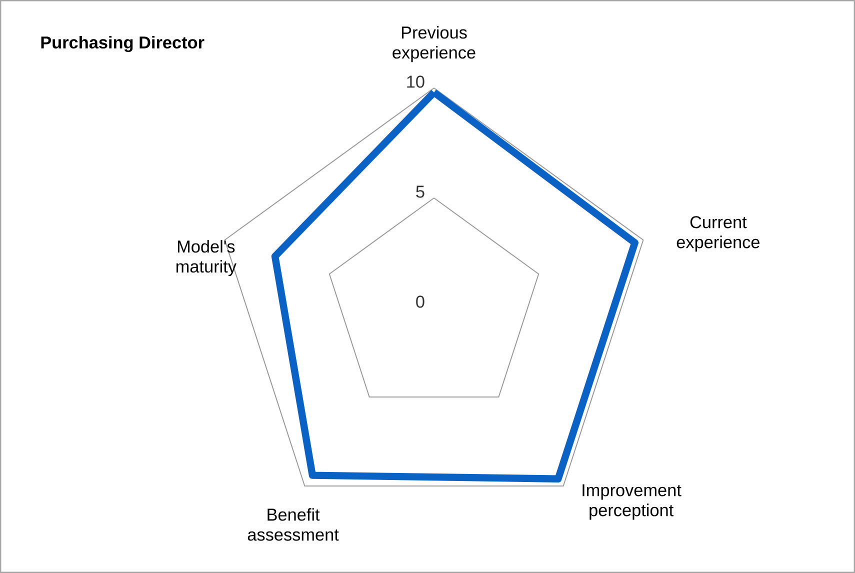 This screenshot has width=855, height=573. I want to click on spoke-label: Benefit assessment, so click(293, 524).